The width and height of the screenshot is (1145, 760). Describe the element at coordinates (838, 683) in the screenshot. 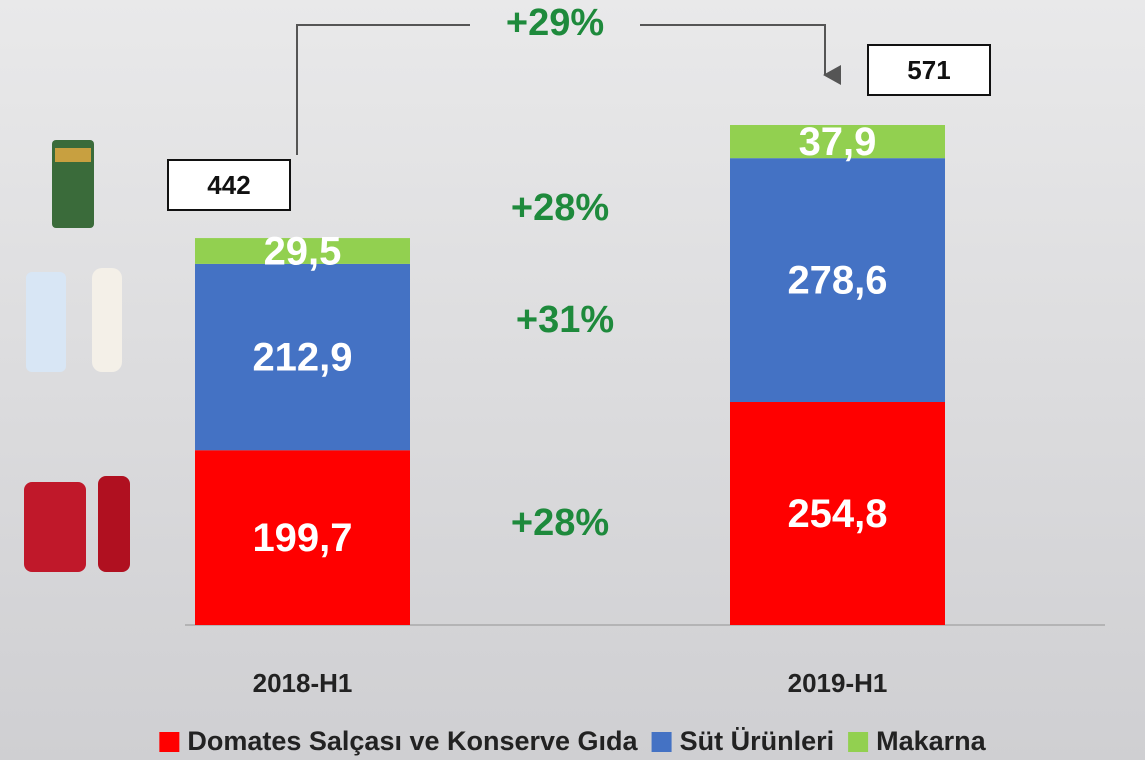

I see `x-tick-label: 2019-H1` at that location.